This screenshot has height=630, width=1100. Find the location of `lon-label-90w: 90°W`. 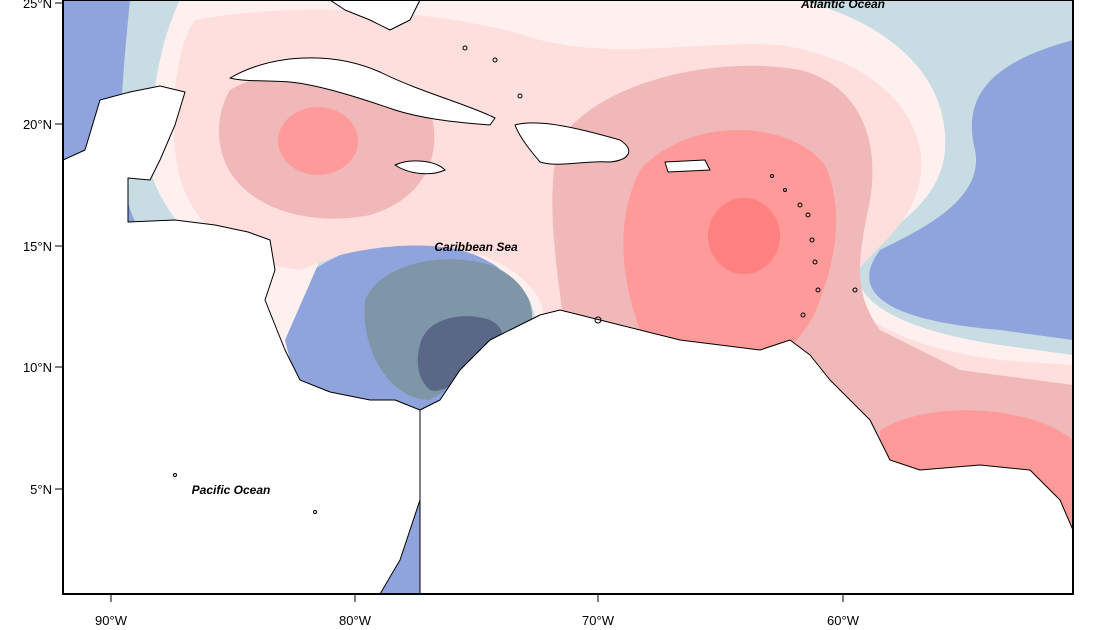

lon-label-90w: 90°W is located at coordinates (111, 620).